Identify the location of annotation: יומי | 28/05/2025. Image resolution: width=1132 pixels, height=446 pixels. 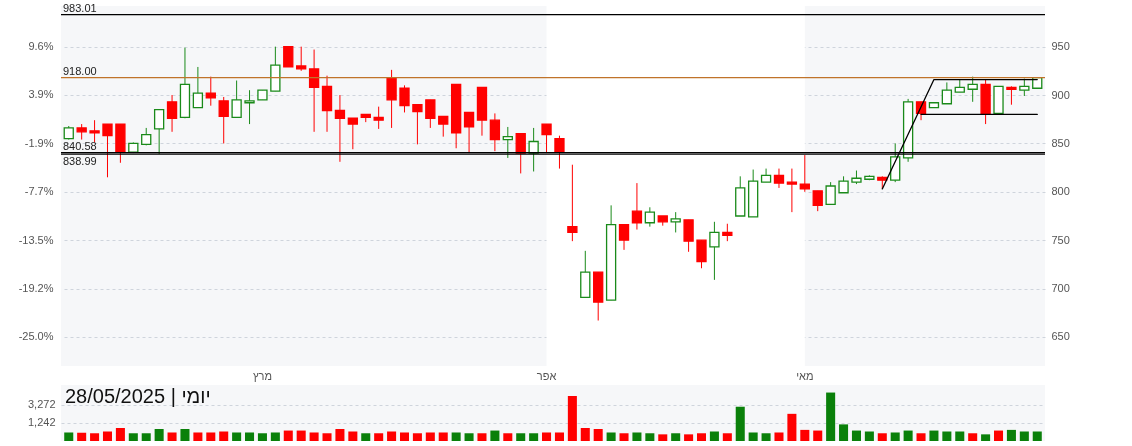
(138, 396).